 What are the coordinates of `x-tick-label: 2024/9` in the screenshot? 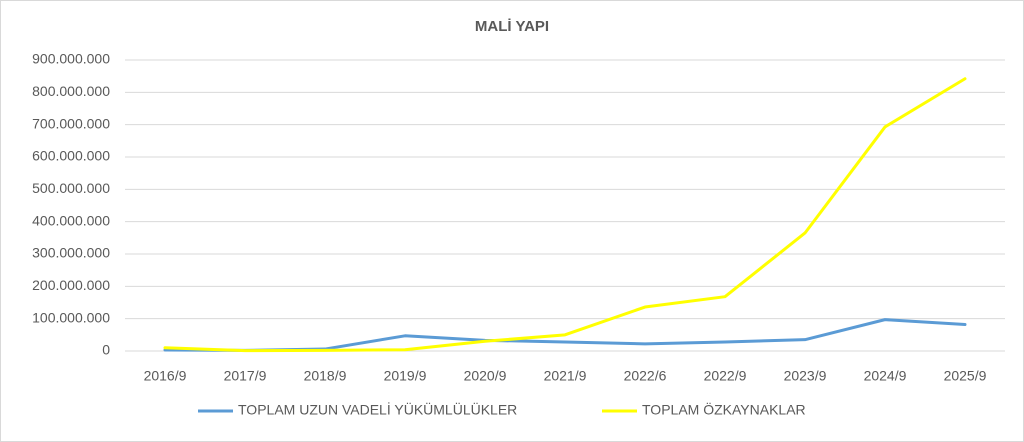 It's located at (885, 376).